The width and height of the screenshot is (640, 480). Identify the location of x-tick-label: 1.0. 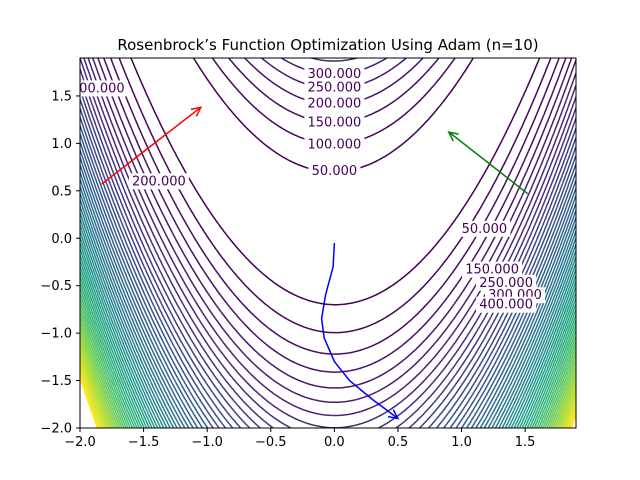
(461, 442).